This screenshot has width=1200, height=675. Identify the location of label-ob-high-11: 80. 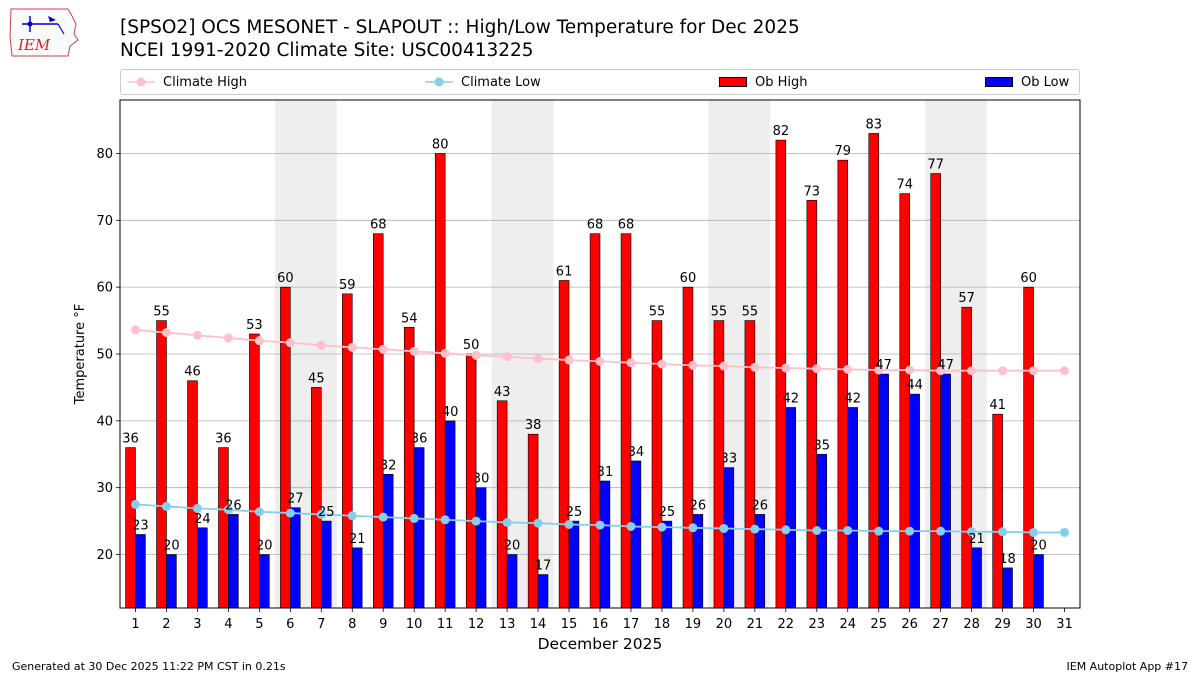
(440, 144).